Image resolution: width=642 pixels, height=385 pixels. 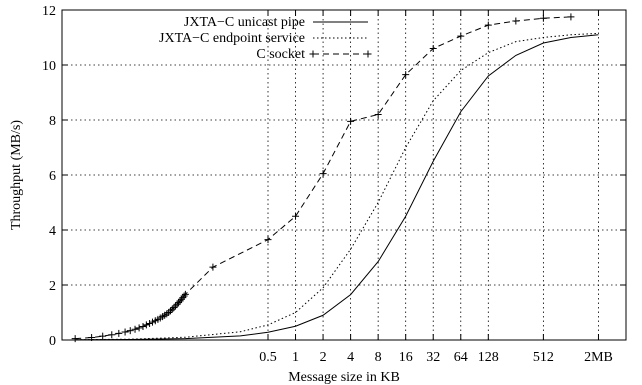 I want to click on legend-label: JXTA−C unicast pipe, so click(x=244, y=22).